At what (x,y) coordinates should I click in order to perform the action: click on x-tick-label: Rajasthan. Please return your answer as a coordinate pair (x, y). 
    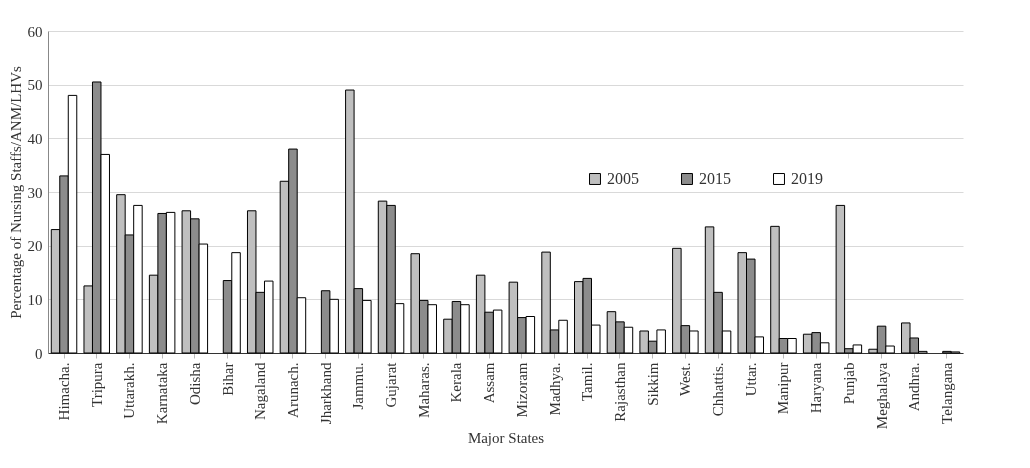
    Looking at the image, I should click on (619, 392).